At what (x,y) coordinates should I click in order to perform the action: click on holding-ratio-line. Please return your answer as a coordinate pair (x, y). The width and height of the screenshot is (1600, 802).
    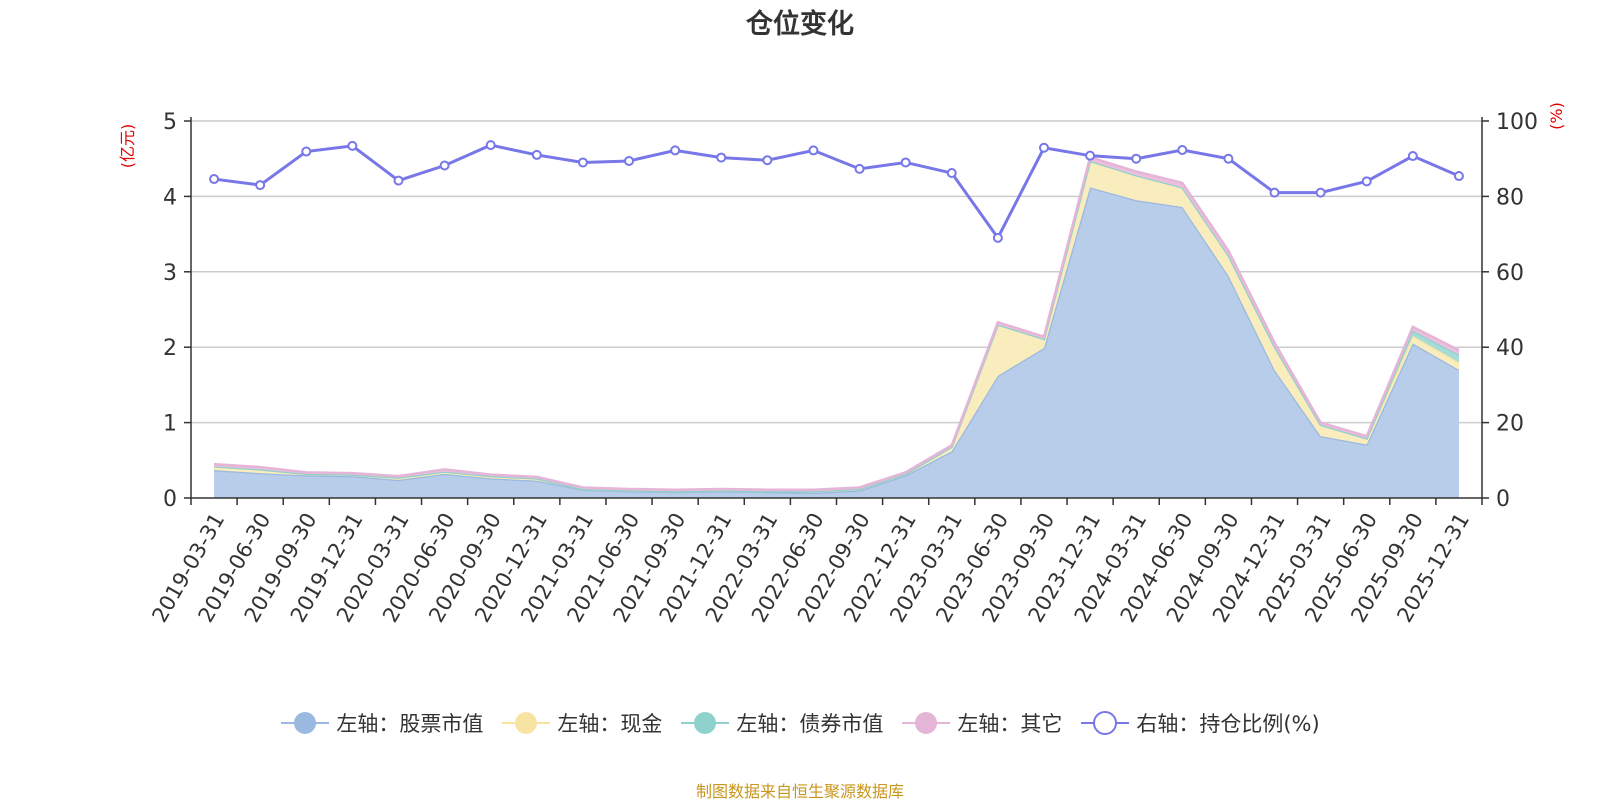
    Looking at the image, I should click on (836, 191).